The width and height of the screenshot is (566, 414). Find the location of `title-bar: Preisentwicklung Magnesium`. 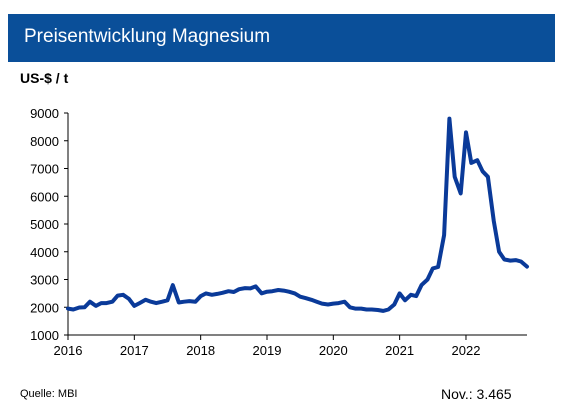

title-bar: Preisentwicklung Magnesium is located at coordinates (281, 38).